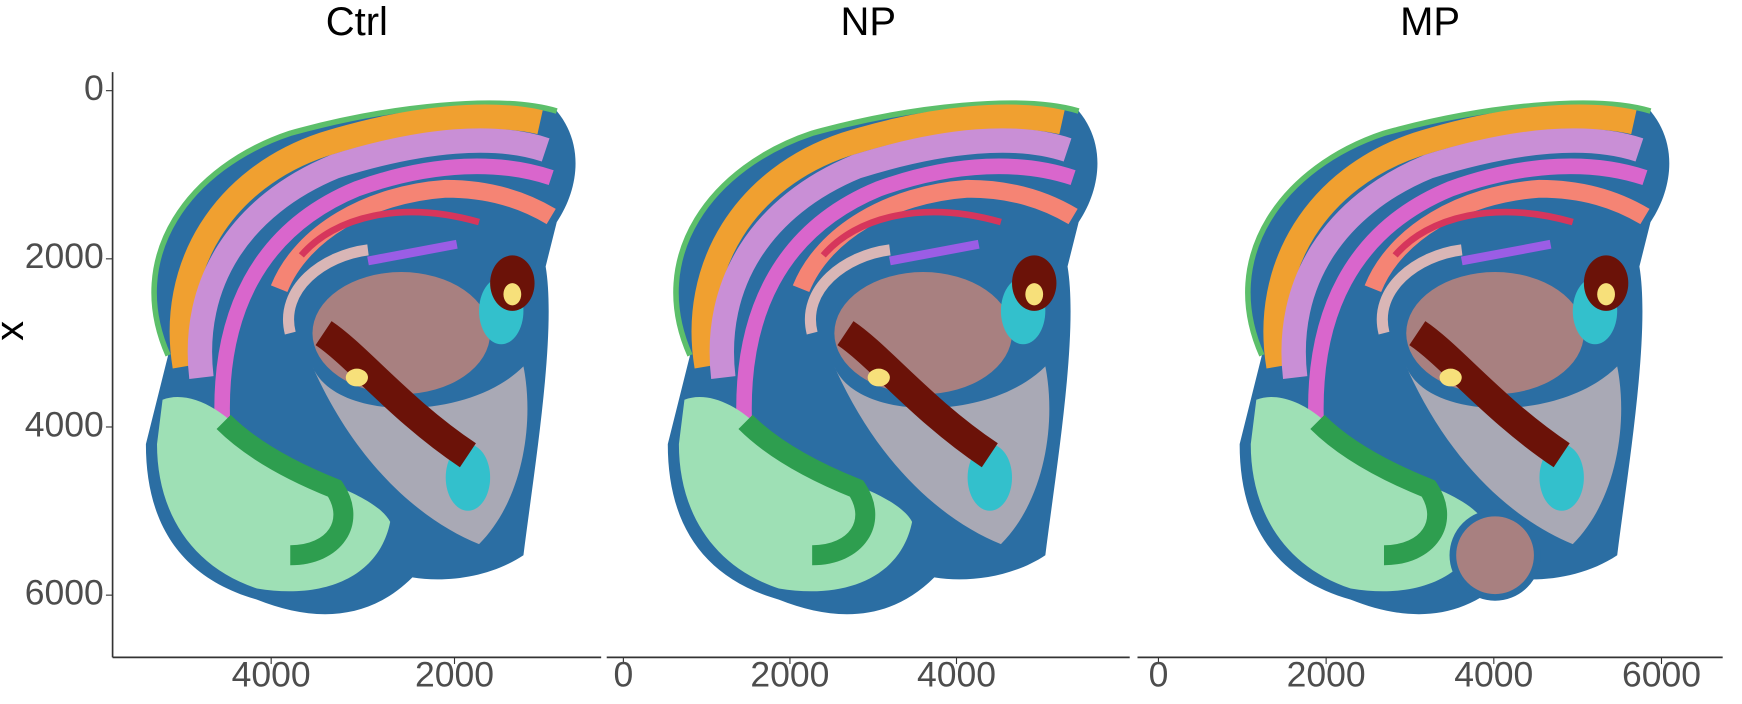 The width and height of the screenshot is (1742, 704). I want to click on y-axis-label: x, so click(16, 331).